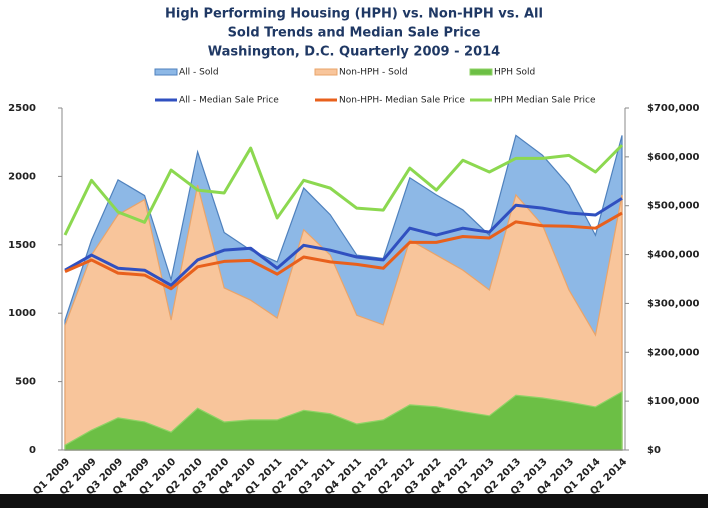  What do you see at coordinates (673, 255) in the screenshot?
I see `y2-tick-label: $400,000` at bounding box center [673, 255].